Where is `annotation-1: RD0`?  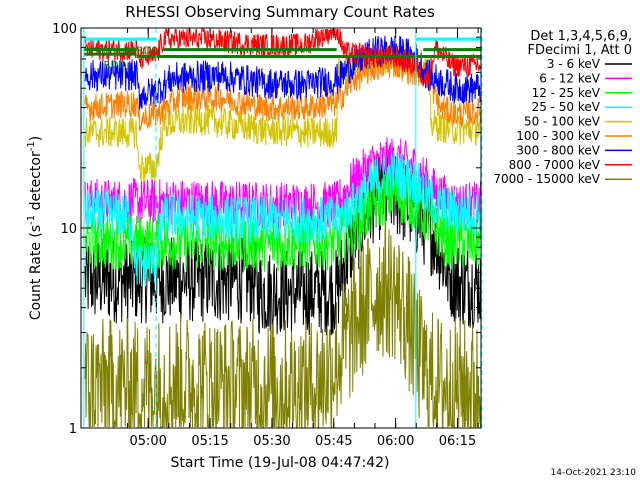 annotation-1: RD0 is located at coordinates (147, 51).